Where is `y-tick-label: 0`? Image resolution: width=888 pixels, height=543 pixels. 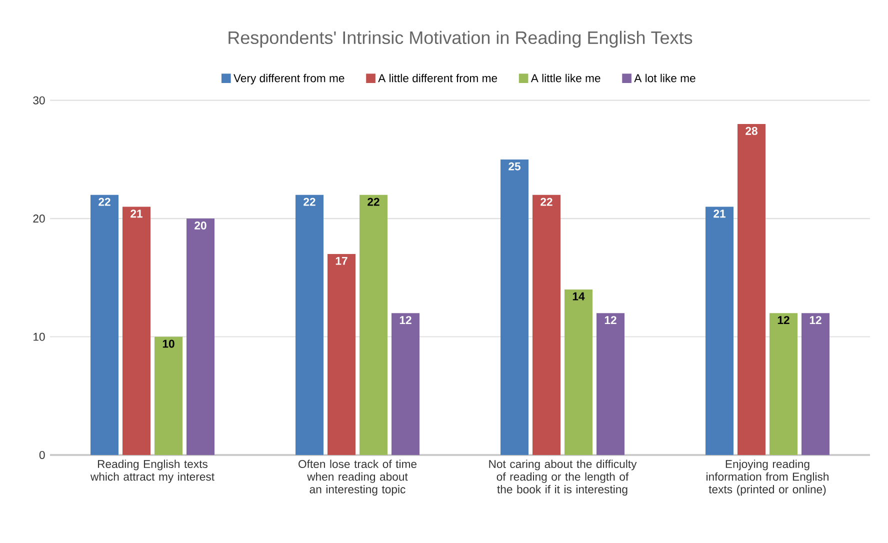 y-tick-label: 0 is located at coordinates (42, 455).